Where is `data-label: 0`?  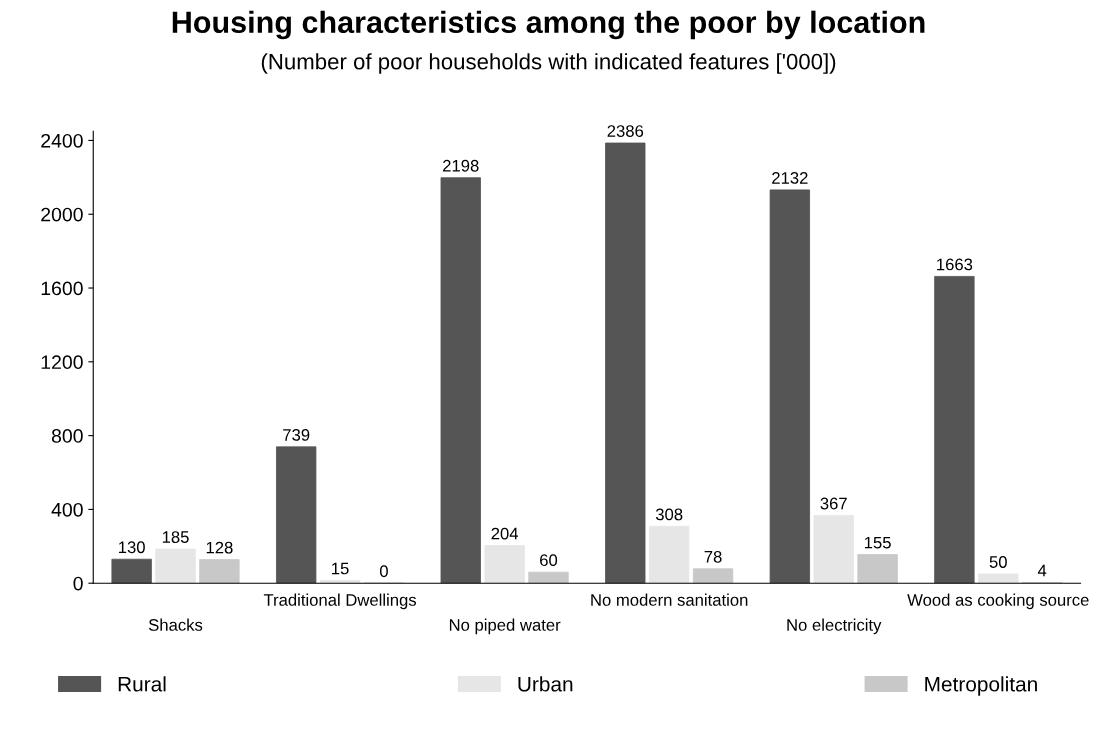 data-label: 0 is located at coordinates (383, 571).